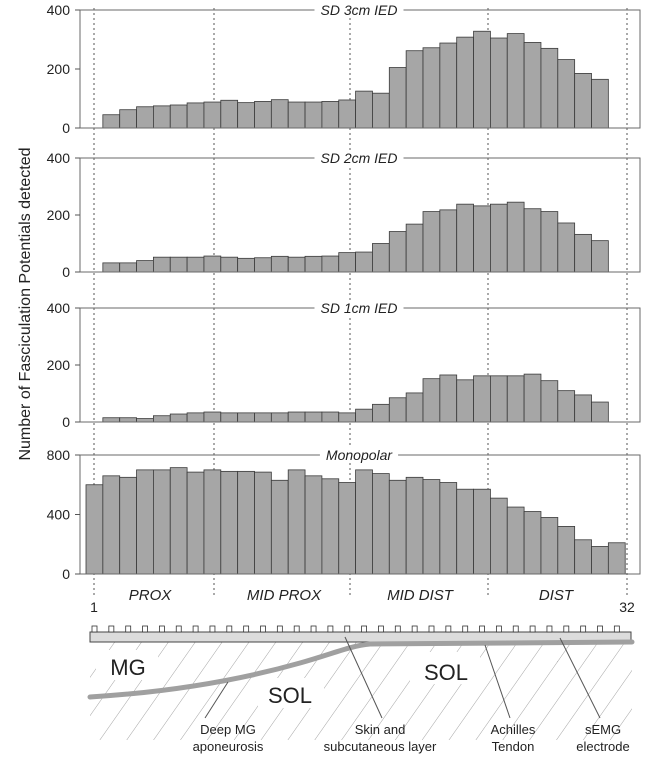  Describe the element at coordinates (59, 10) in the screenshot. I see `y-tick-label: 400` at that location.